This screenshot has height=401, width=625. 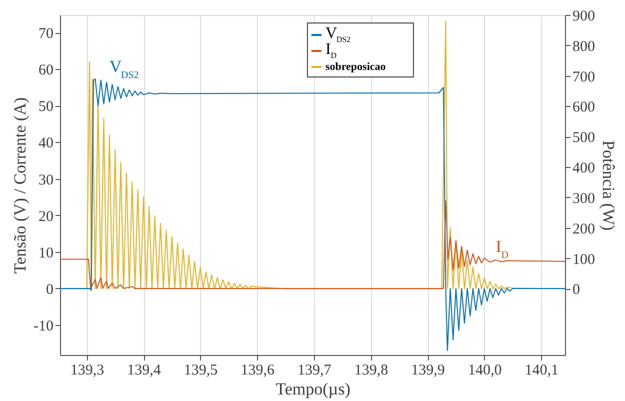 I want to click on x-tick-label: 139,6, so click(x=257, y=370).